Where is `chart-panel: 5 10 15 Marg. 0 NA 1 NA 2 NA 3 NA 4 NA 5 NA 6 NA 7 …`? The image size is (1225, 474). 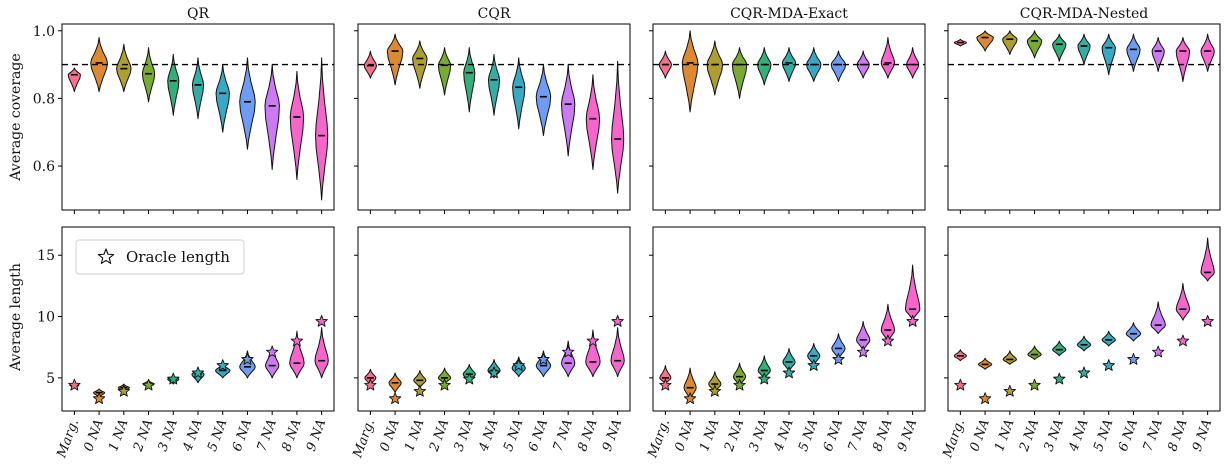 chart-panel: 5 10 15 Marg. 0 NA 1 NA 2 NA 3 NA 4 NA 5 NA 6 NA 7 … is located at coordinates (186, 343).